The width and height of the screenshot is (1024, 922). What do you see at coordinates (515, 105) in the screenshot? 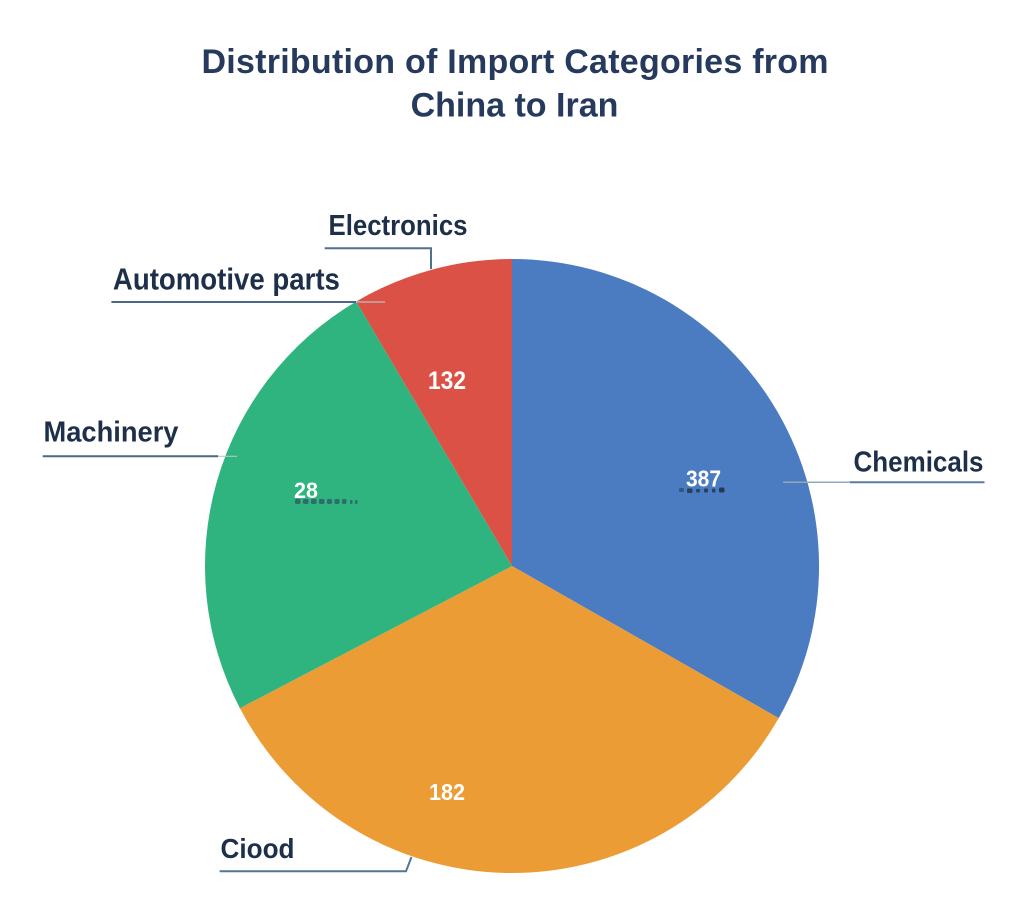
I see `svg-text: China to Iran` at bounding box center [515, 105].